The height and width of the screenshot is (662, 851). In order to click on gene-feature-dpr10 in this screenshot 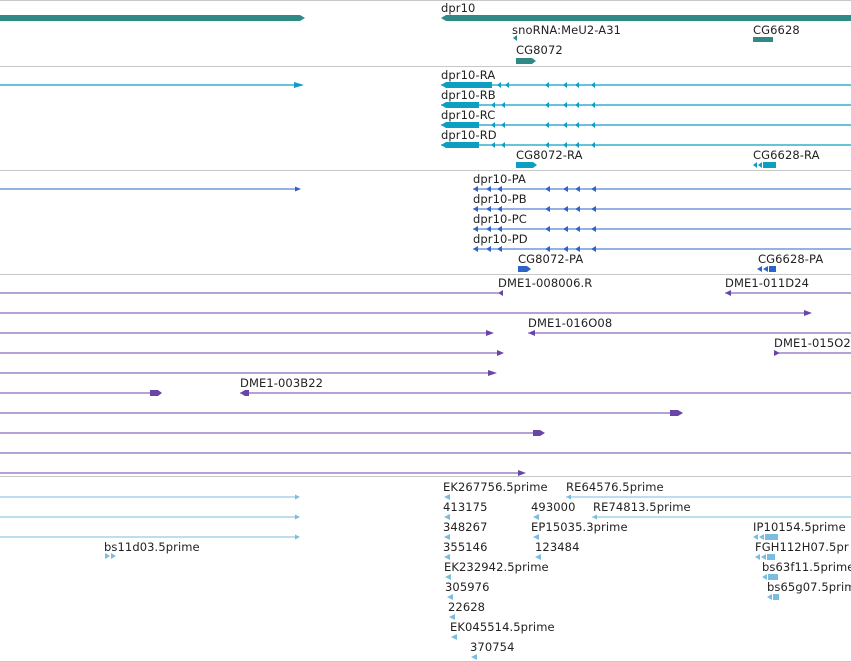, I will do `click(646, 18)`.